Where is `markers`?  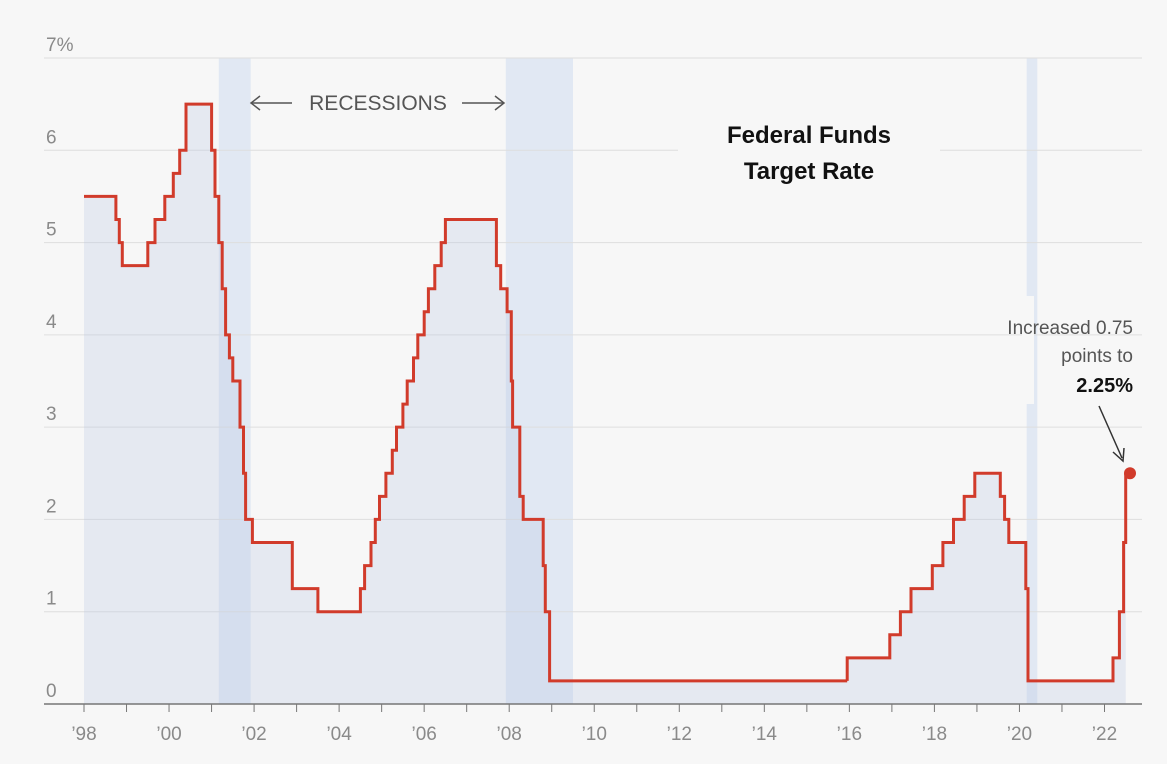 markers is located at coordinates (1130, 473).